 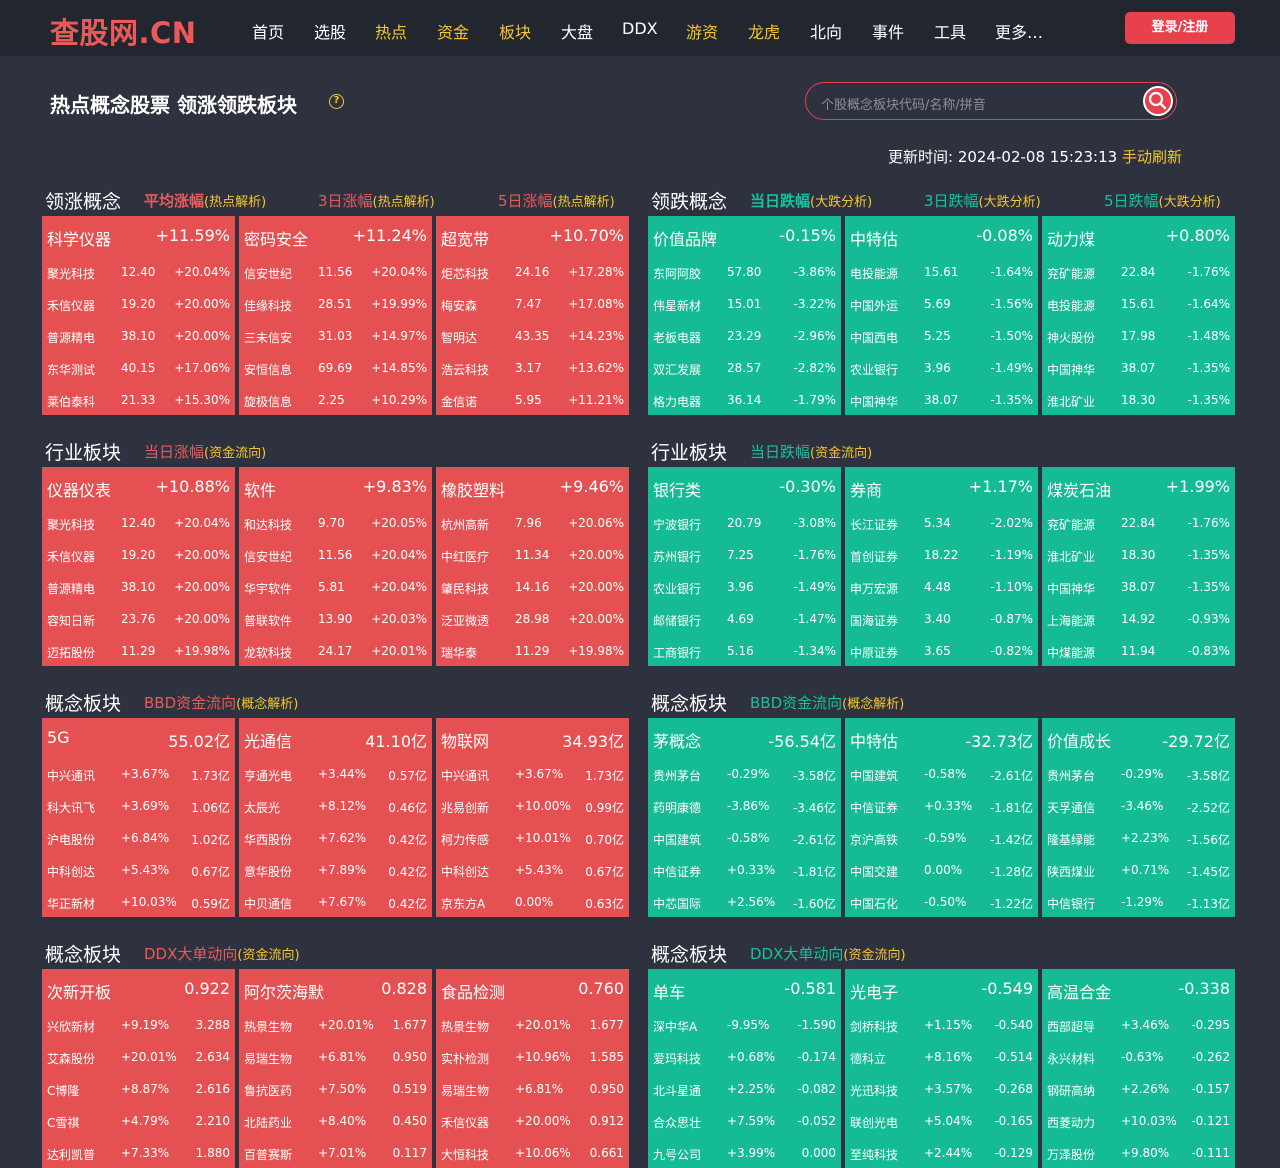 What do you see at coordinates (941, 369) in the screenshot?
I see `stock-row: 农业银行 3.96 -1.49%` at bounding box center [941, 369].